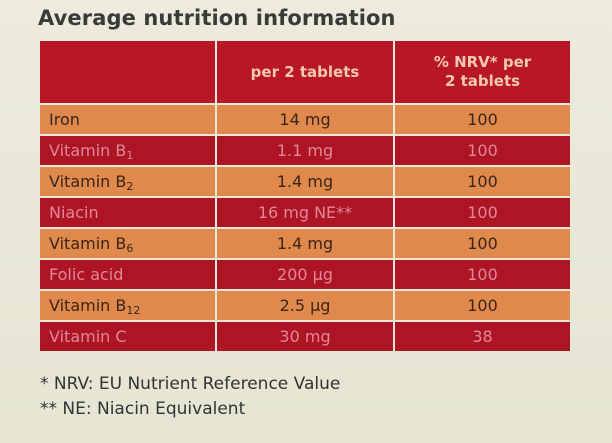 The image size is (612, 443). I want to click on table-row: Iron 14 mg 100, so click(305, 119).